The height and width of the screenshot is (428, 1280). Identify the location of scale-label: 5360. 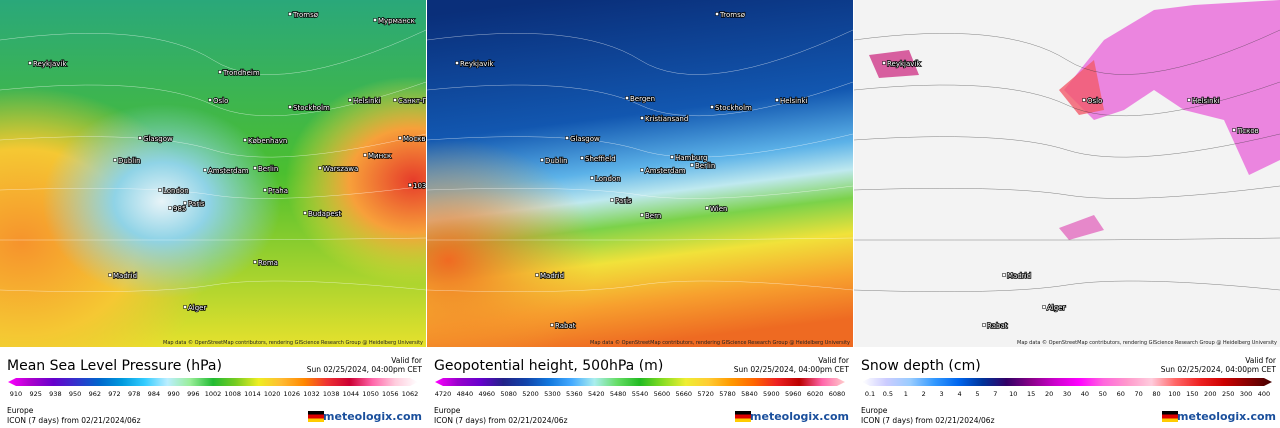
(574, 394).